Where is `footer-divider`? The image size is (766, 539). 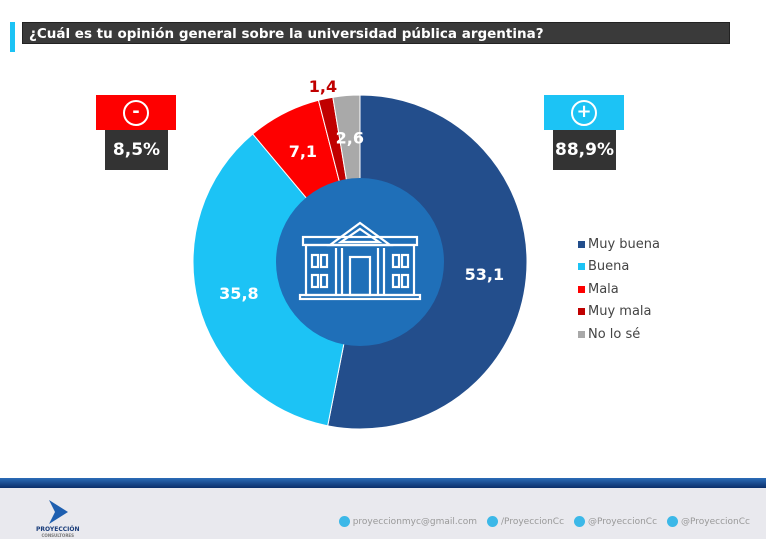 footer-divider is located at coordinates (383, 483).